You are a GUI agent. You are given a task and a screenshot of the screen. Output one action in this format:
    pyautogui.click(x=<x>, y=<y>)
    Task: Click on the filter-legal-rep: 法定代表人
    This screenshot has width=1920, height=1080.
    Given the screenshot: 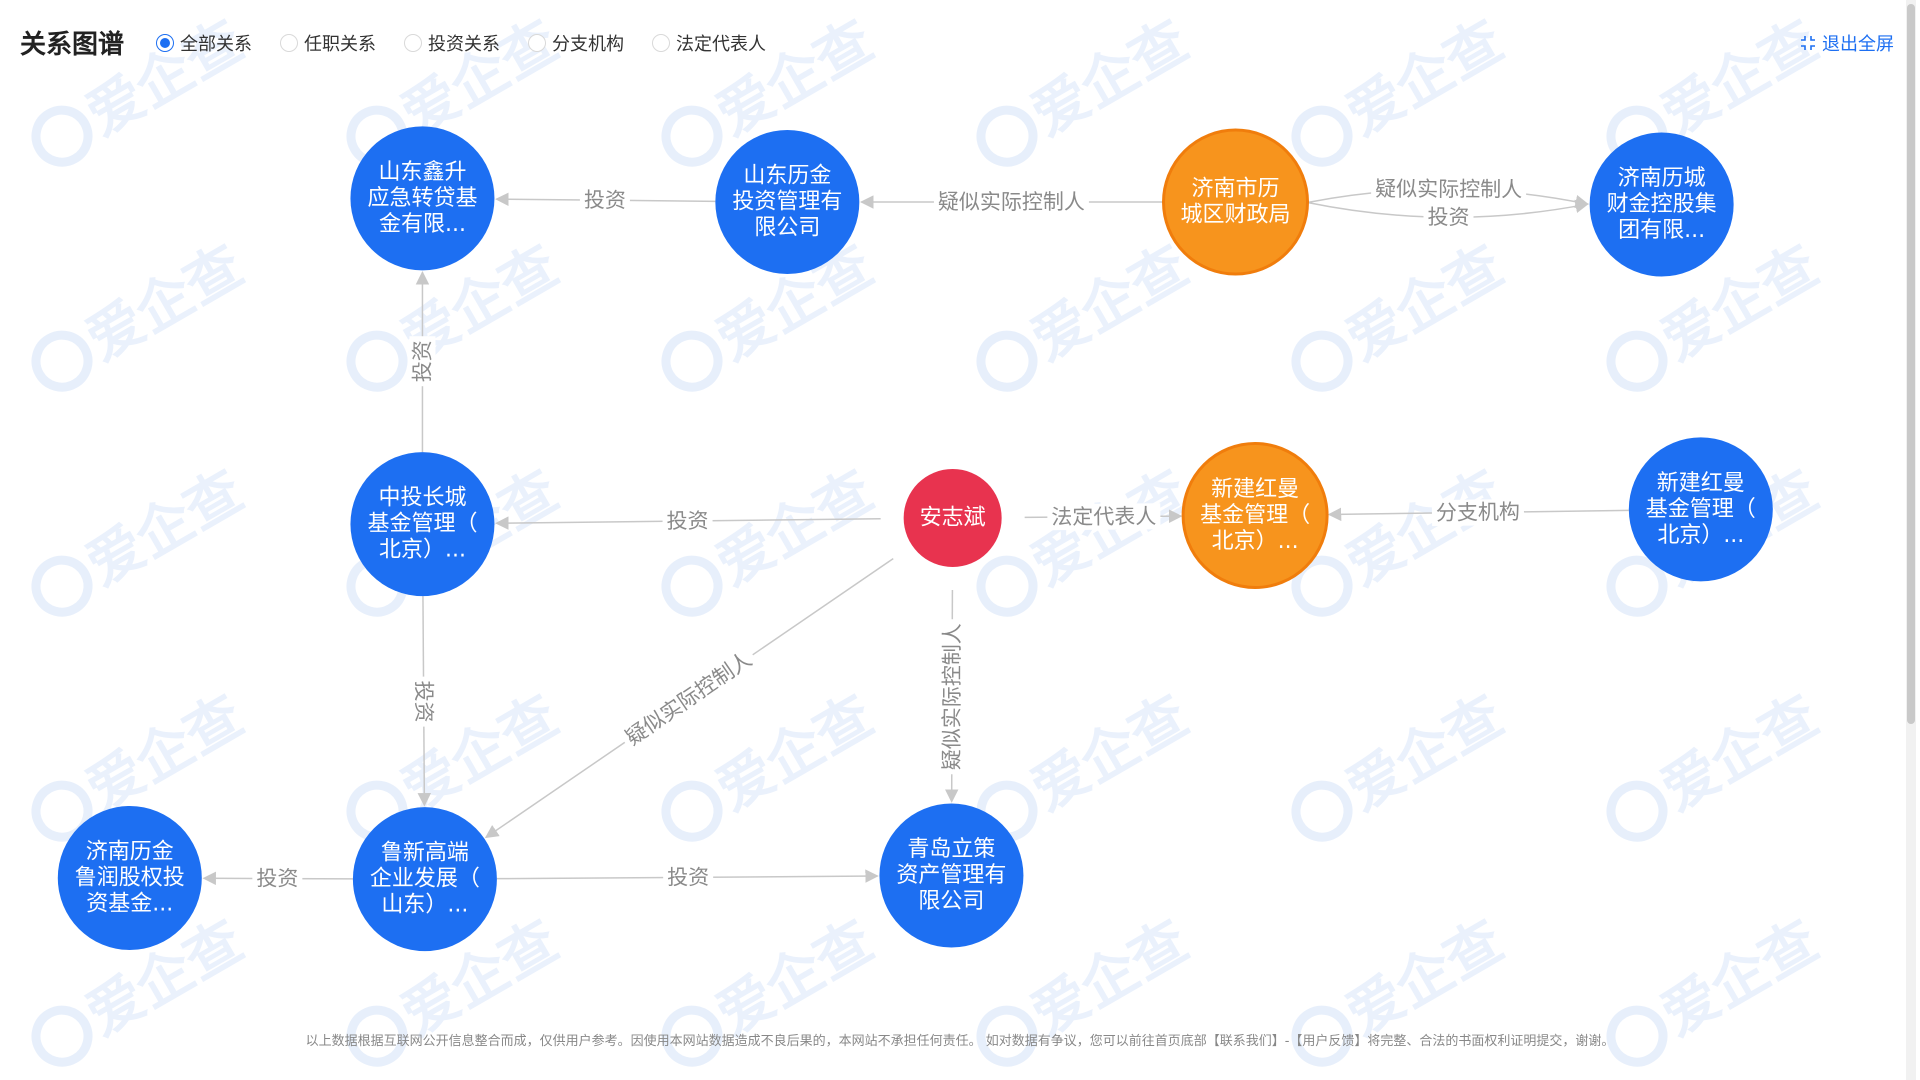 What is the action you would take?
    pyautogui.click(x=709, y=43)
    